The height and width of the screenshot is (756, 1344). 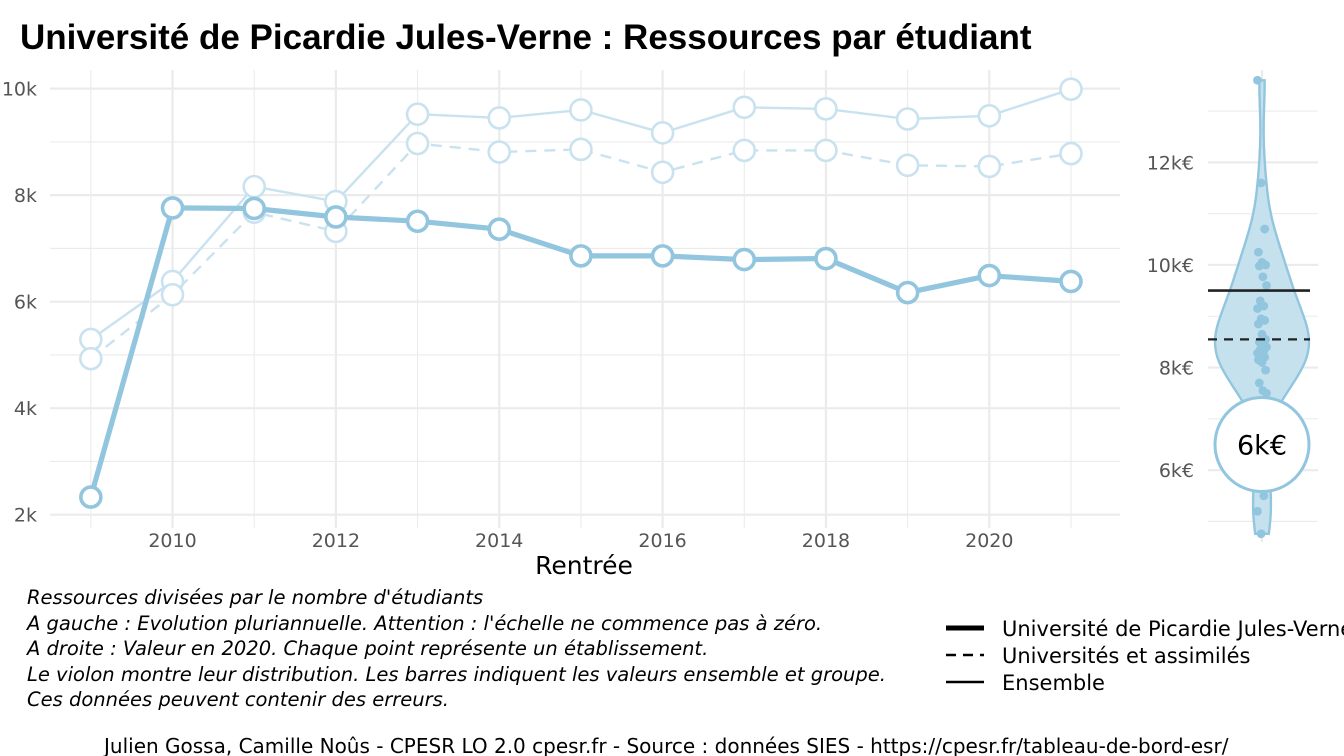 I want to click on violin-reference-lines, so click(x=1259, y=315).